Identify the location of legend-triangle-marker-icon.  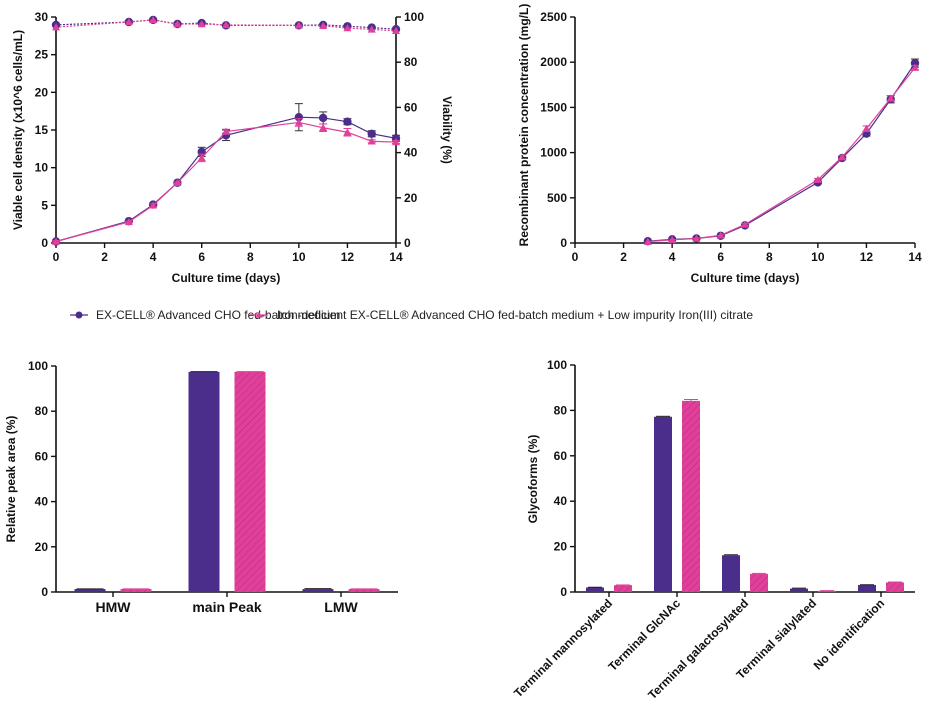
(259, 314).